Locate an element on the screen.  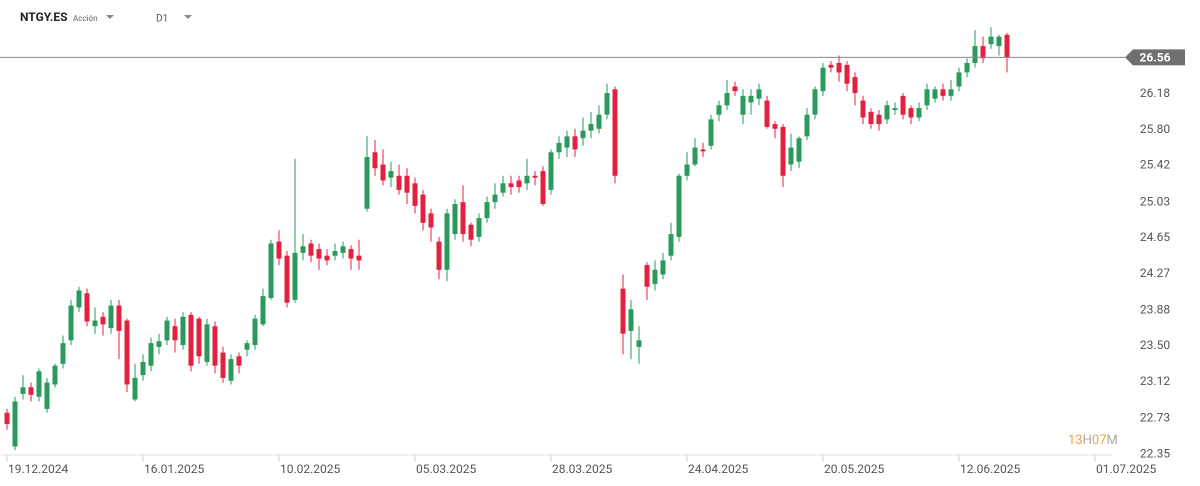
x-tick-label: 16.01.2025 is located at coordinates (174, 469).